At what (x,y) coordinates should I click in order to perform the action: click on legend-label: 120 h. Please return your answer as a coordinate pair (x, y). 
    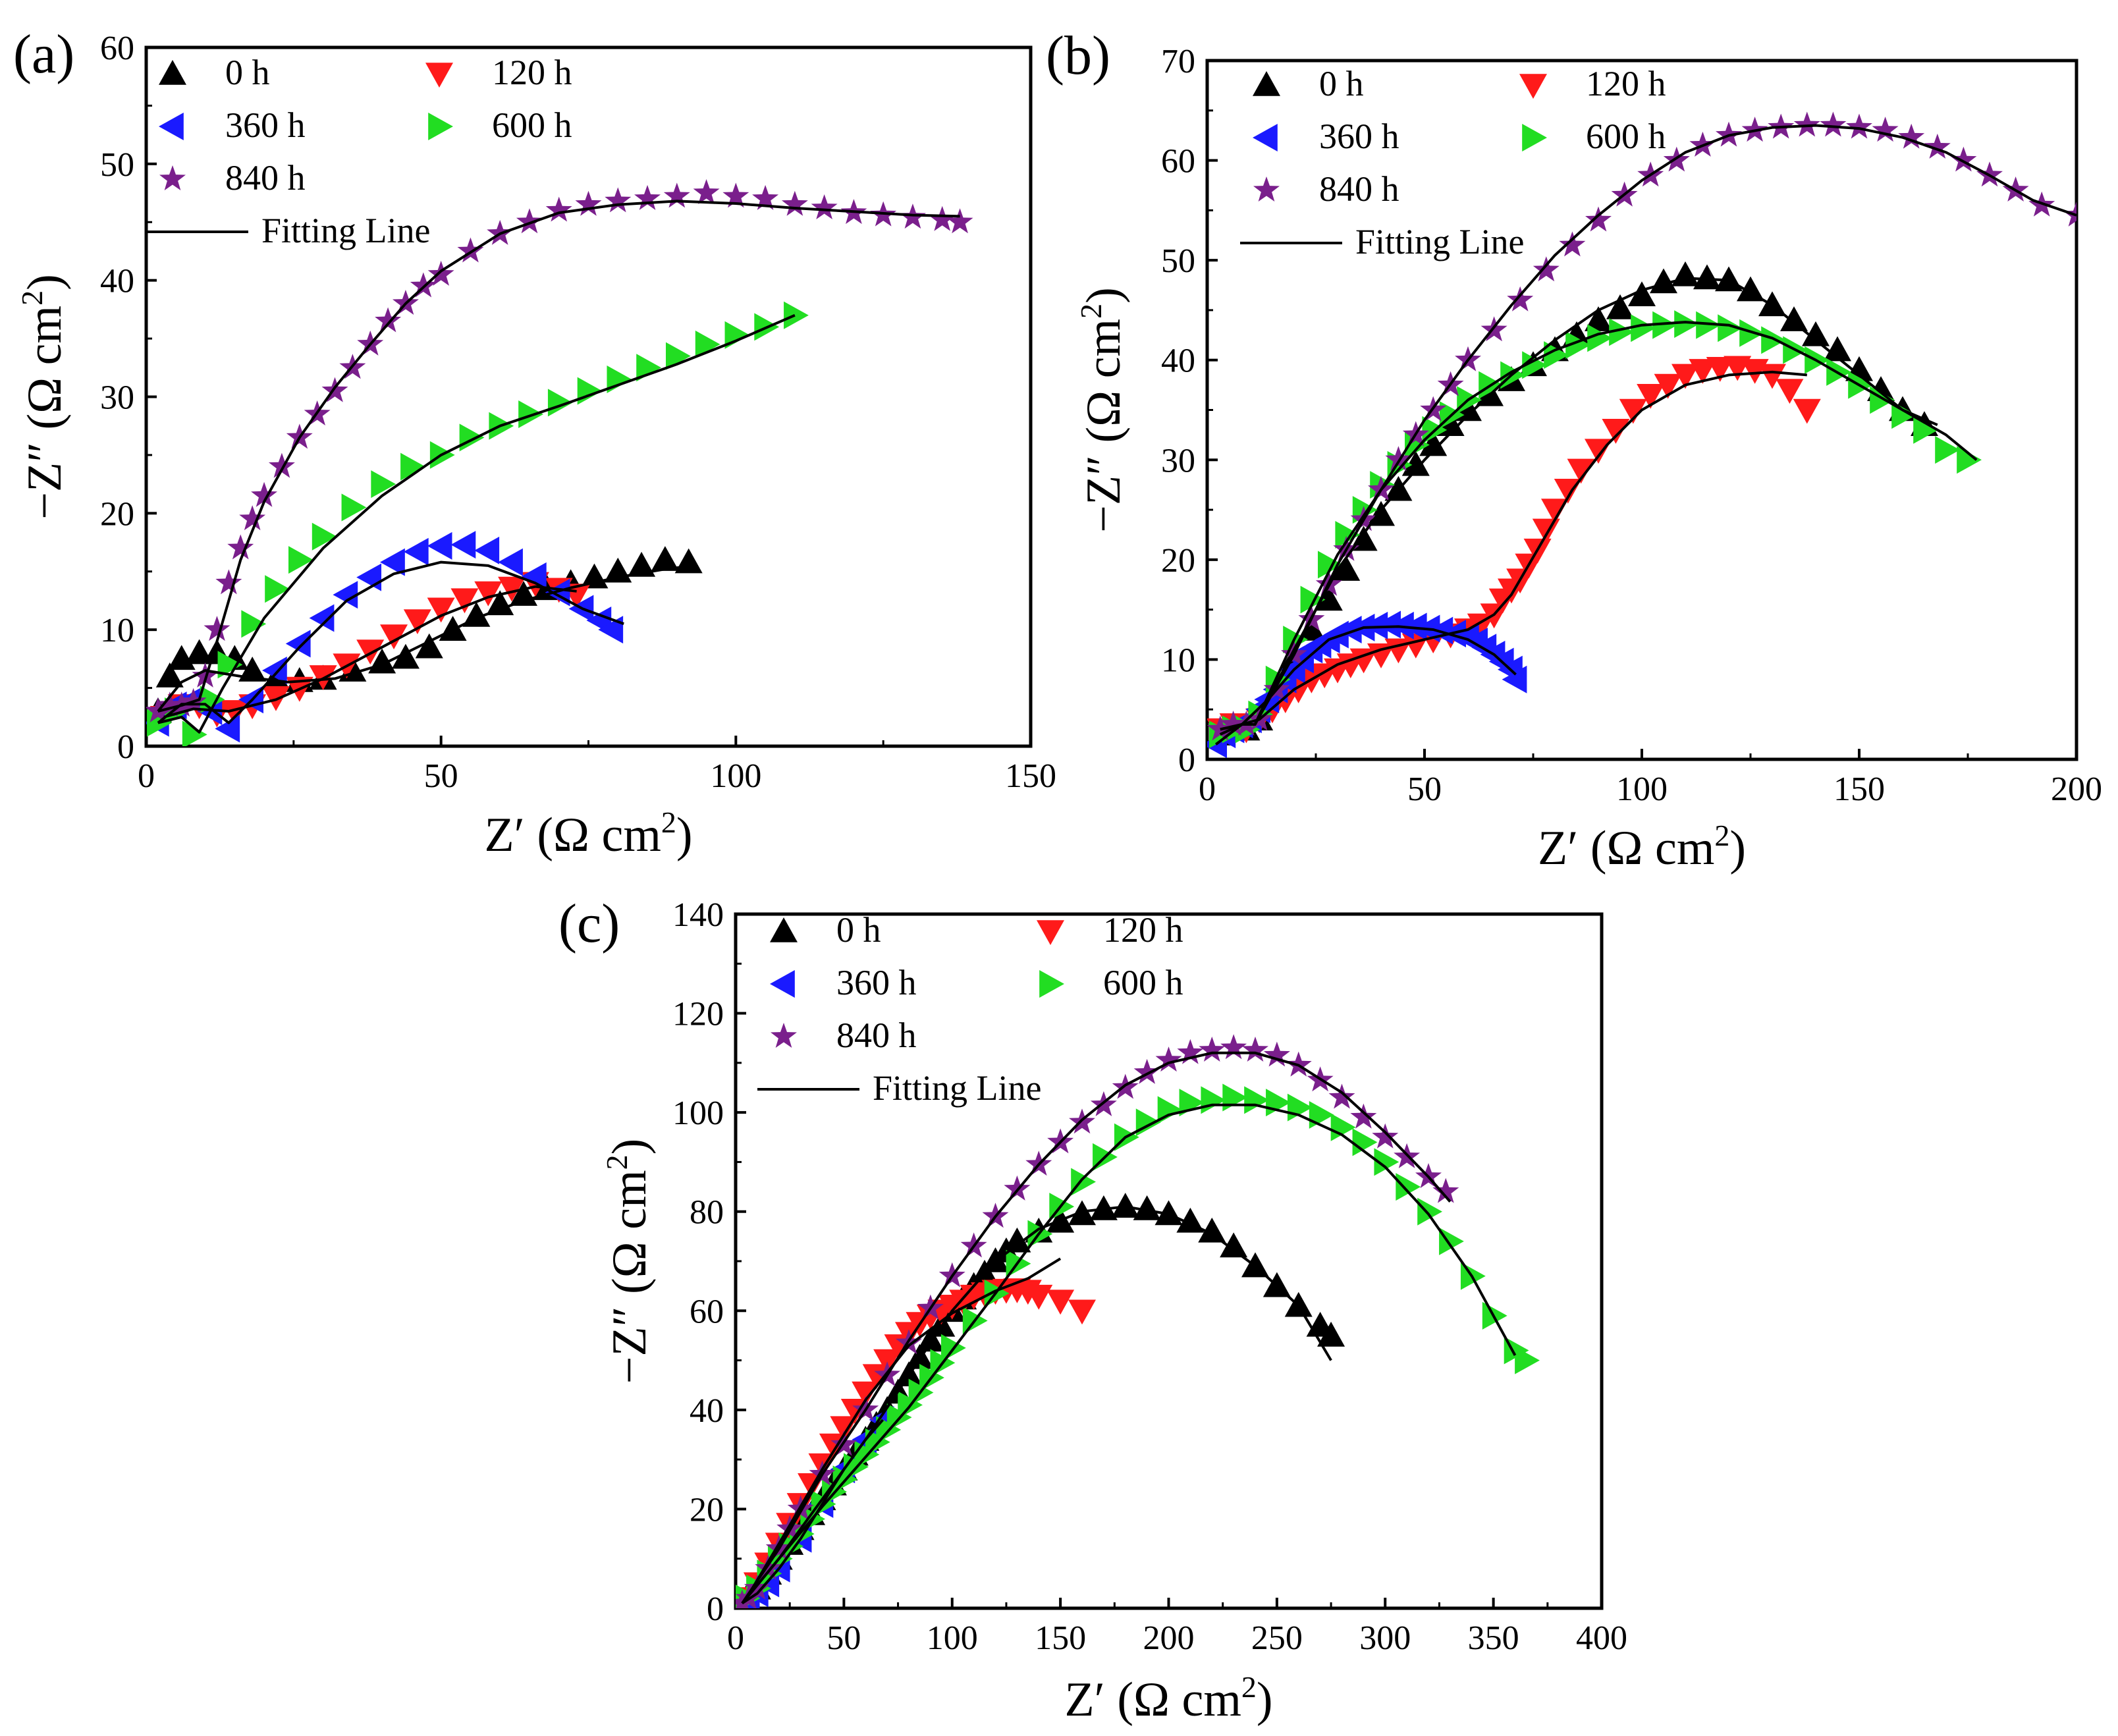
    Looking at the image, I should click on (1143, 930).